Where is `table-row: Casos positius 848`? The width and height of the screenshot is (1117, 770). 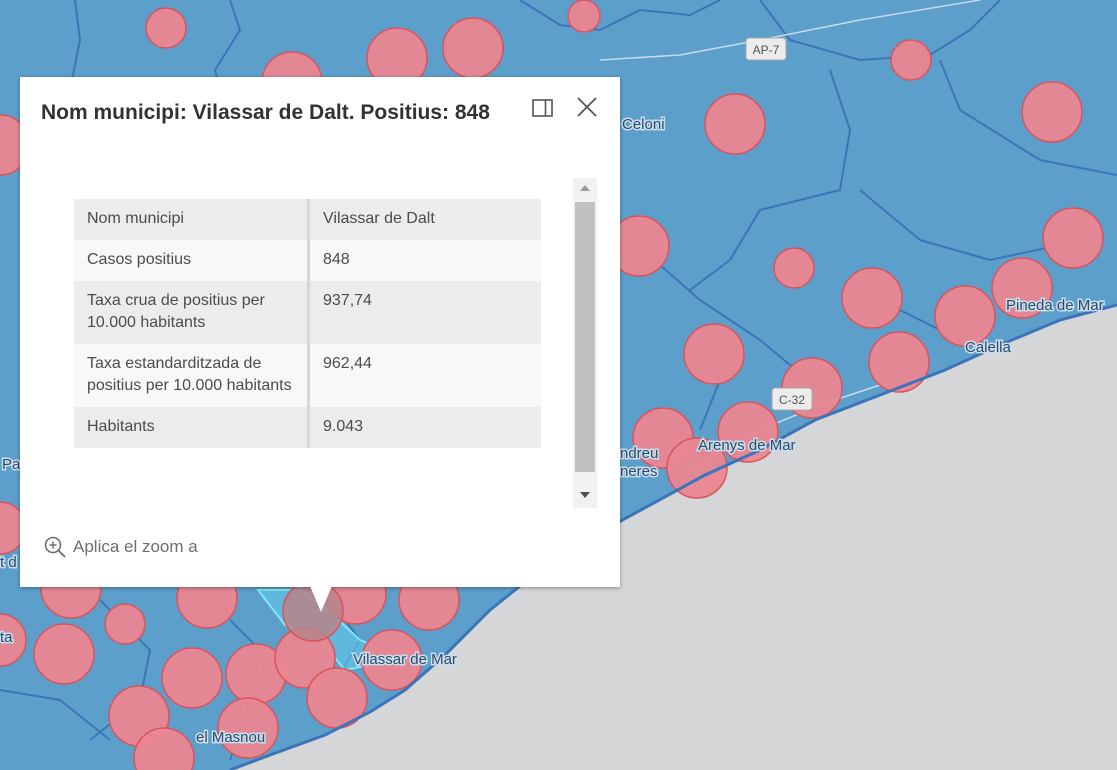
table-row: Casos positius 848 is located at coordinates (307, 260).